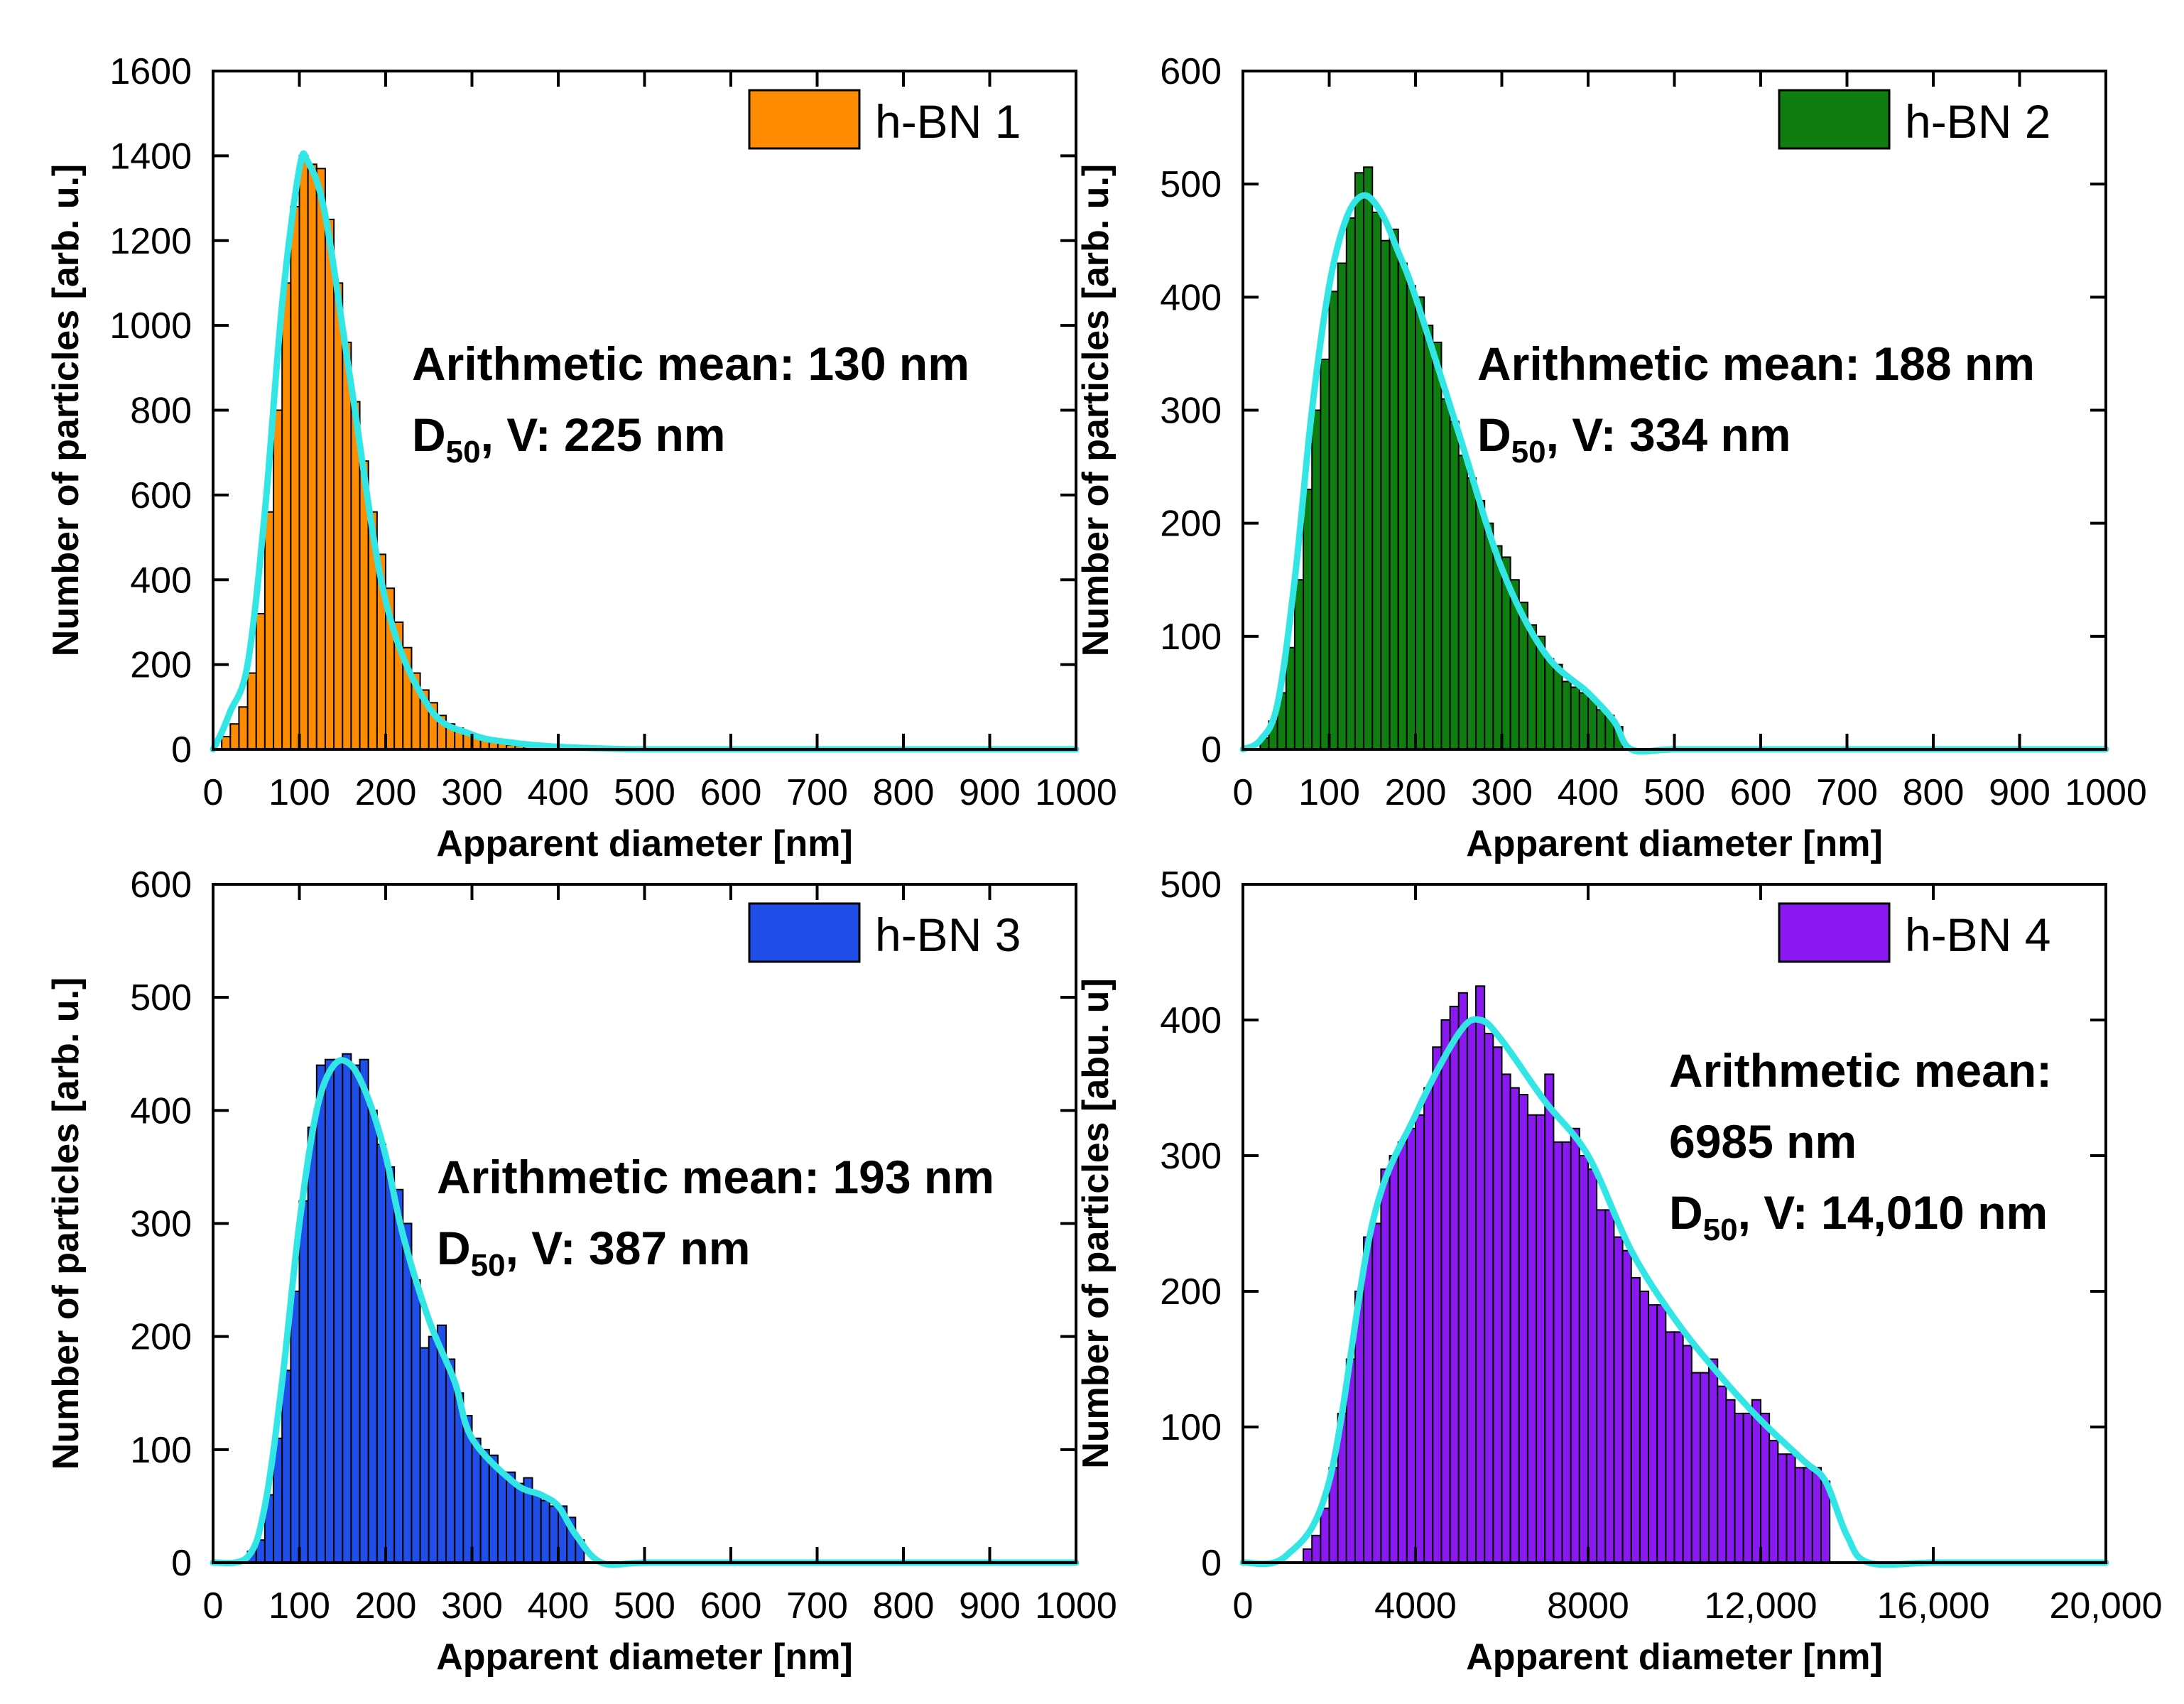 The height and width of the screenshot is (1704, 2184). Describe the element at coordinates (2106, 792) in the screenshot. I see `x-tick-label: 1000` at that location.